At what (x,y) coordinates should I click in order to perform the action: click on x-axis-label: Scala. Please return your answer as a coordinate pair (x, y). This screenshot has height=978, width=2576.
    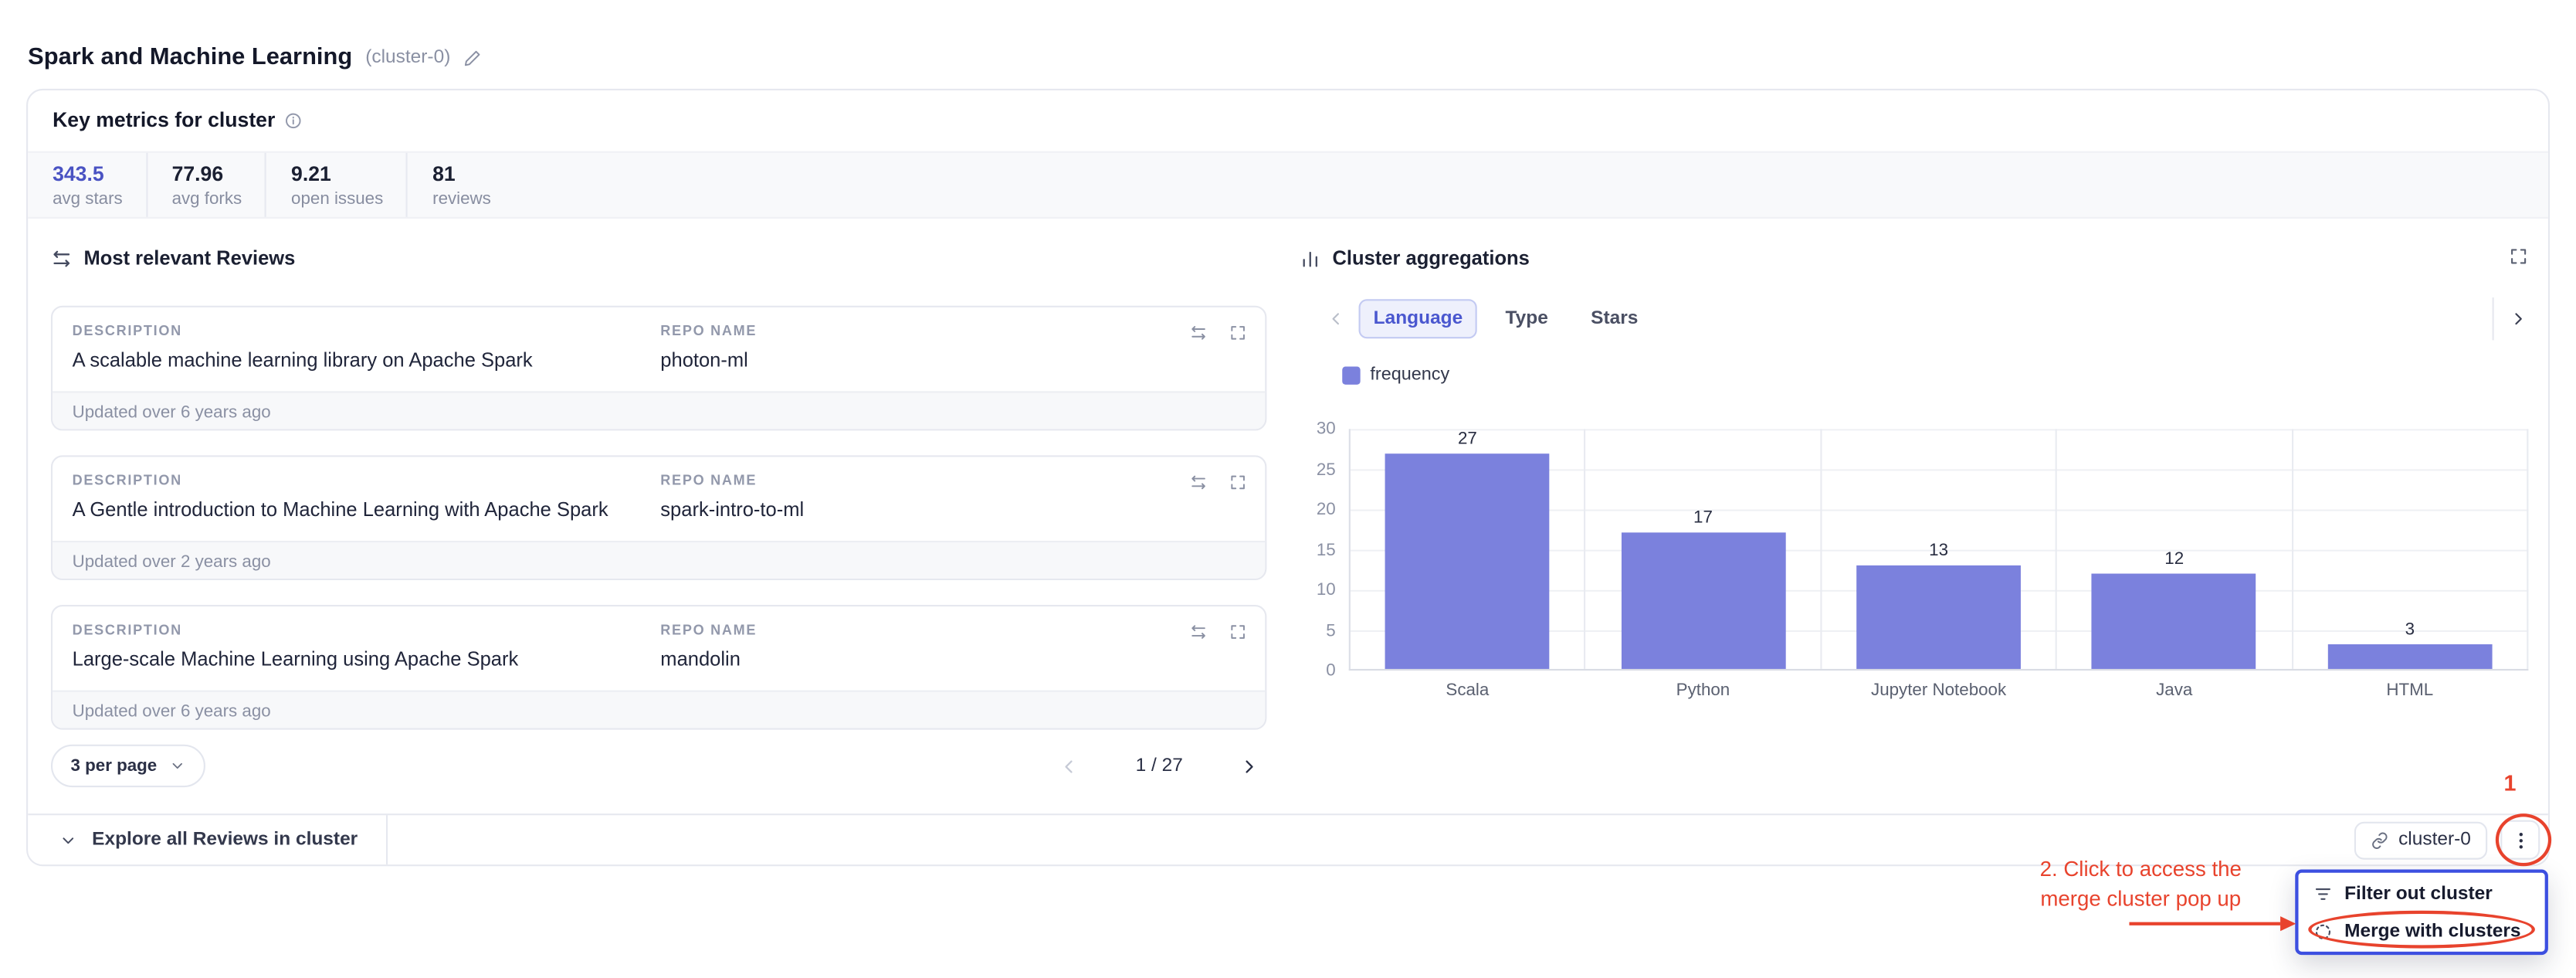
    Looking at the image, I should click on (1468, 690).